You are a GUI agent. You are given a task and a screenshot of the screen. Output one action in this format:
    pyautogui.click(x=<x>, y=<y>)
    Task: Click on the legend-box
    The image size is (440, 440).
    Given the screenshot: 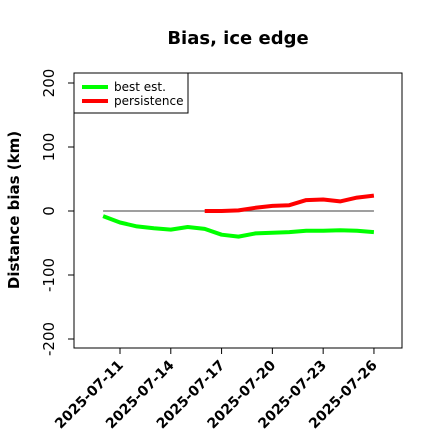 What is the action you would take?
    pyautogui.click(x=131, y=93)
    